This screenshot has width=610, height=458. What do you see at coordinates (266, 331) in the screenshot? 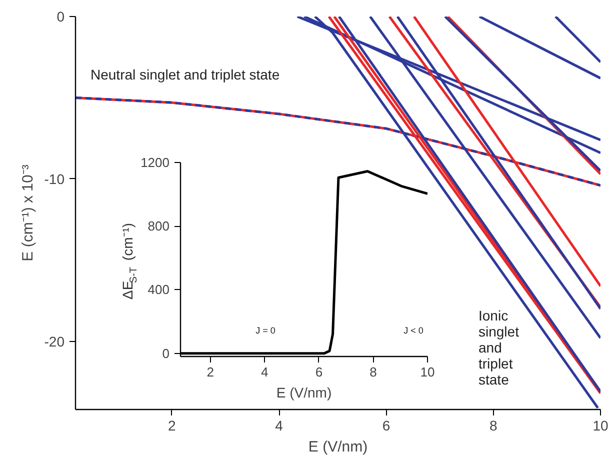
I see `annotation: J = 0` at bounding box center [266, 331].